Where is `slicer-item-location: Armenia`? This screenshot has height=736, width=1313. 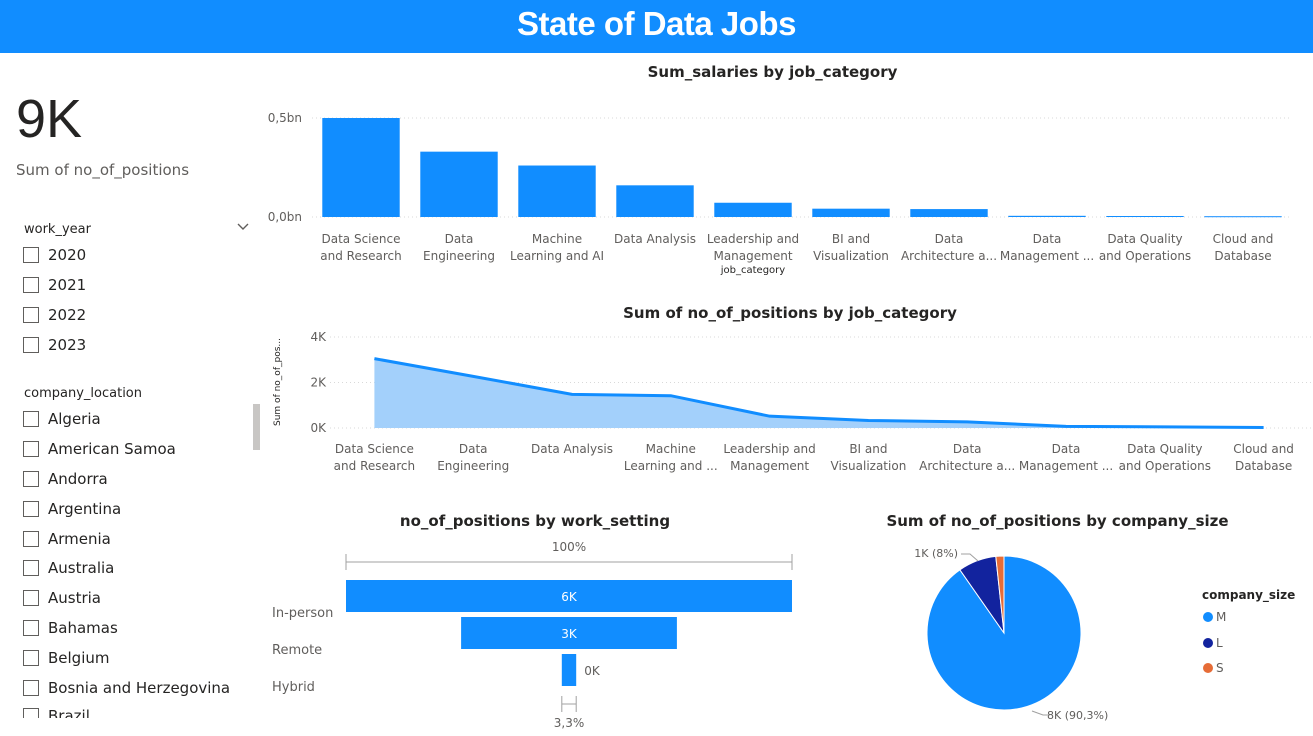
slicer-item-location: Armenia is located at coordinates (67, 539).